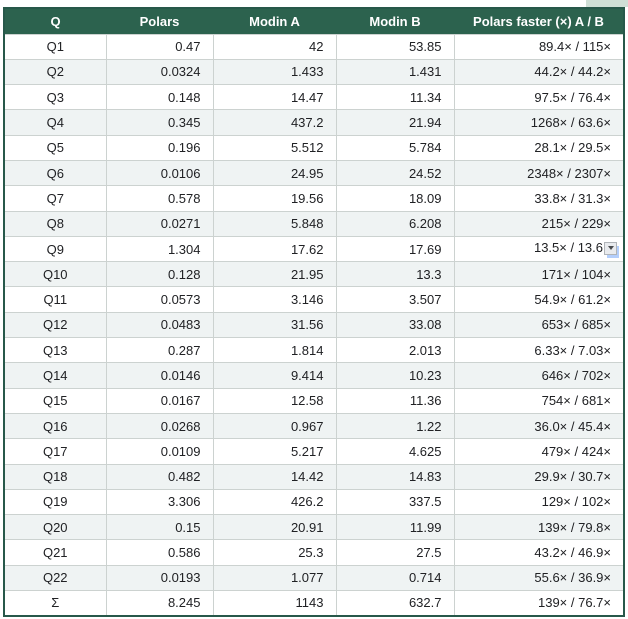  I want to click on value-cell: 17.62, so click(275, 249).